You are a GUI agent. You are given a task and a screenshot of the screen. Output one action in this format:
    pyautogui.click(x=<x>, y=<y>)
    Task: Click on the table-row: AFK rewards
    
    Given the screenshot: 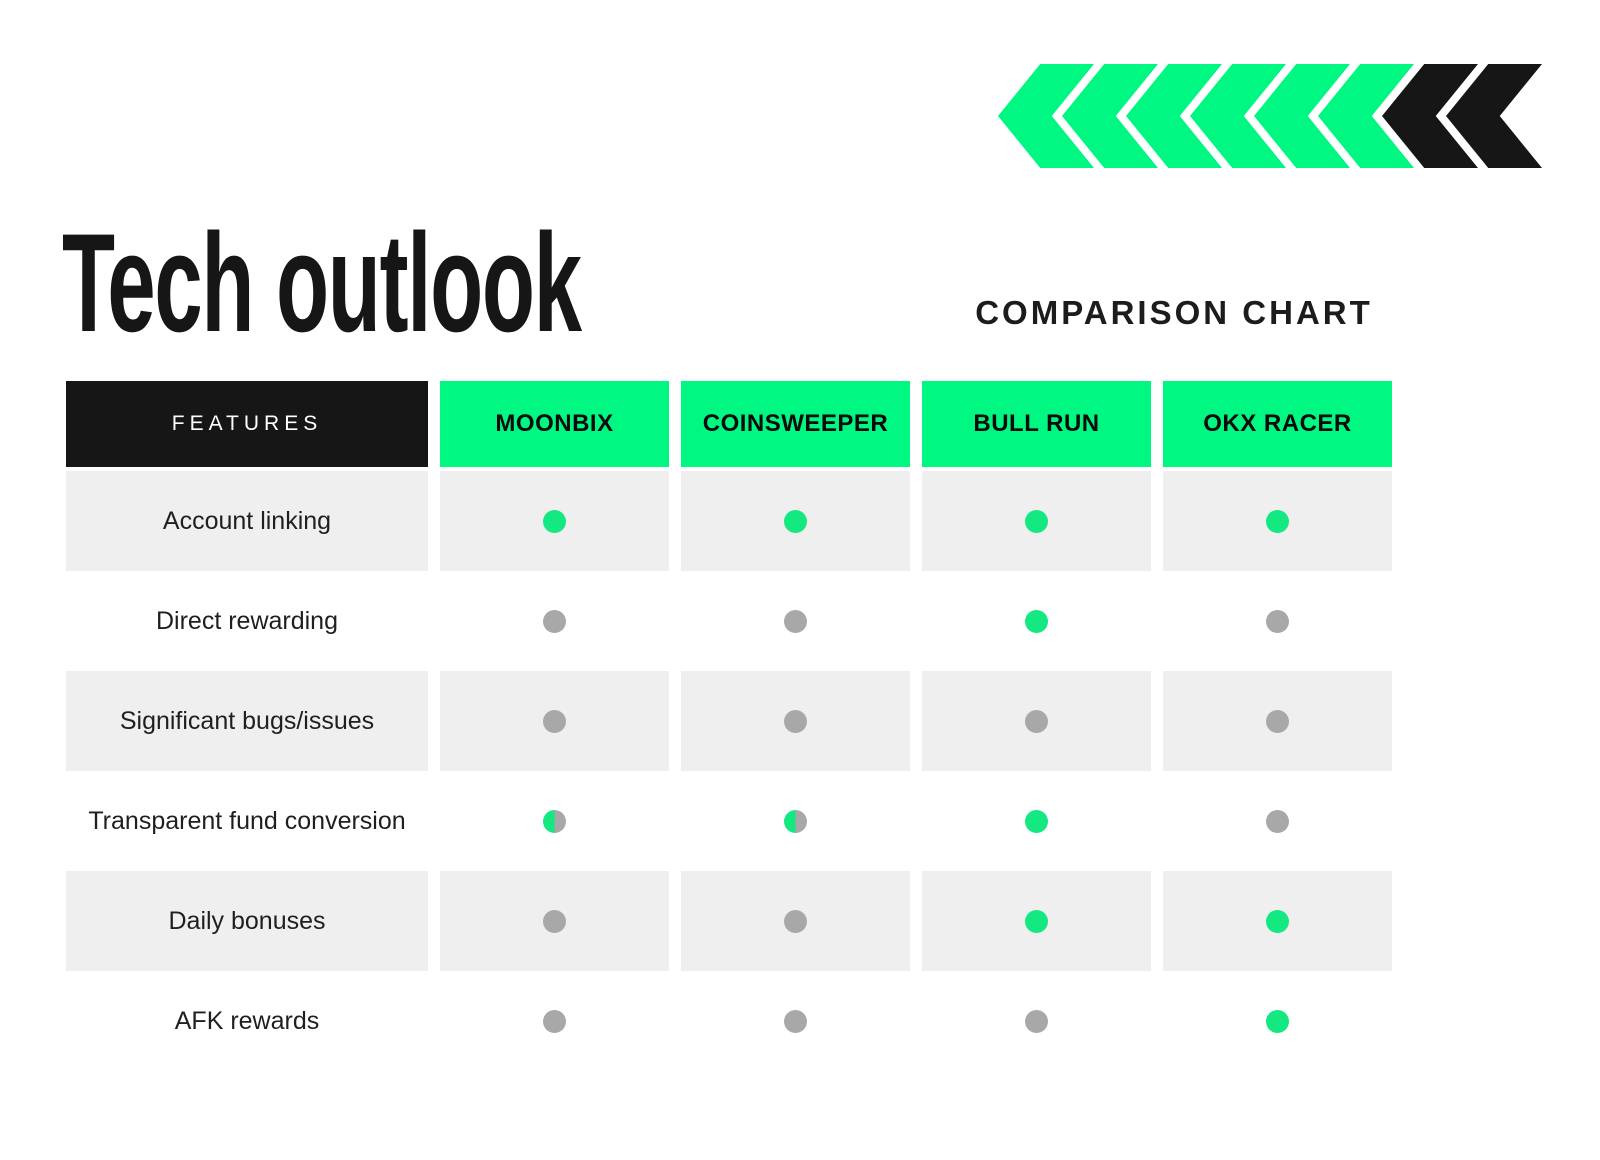 What is the action you would take?
    pyautogui.click(x=728, y=1021)
    